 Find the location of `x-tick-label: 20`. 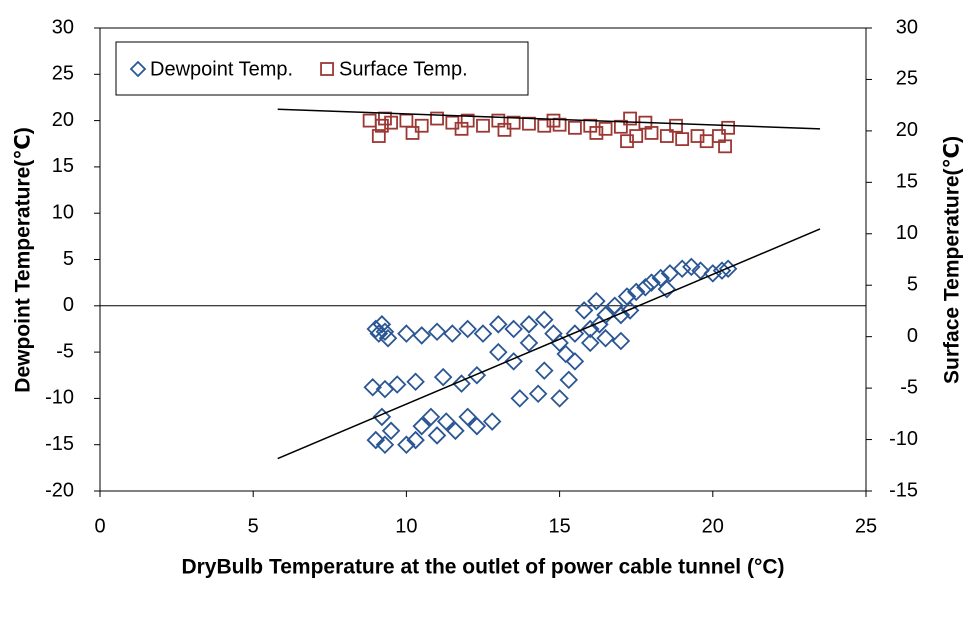

x-tick-label: 20 is located at coordinates (713, 526).